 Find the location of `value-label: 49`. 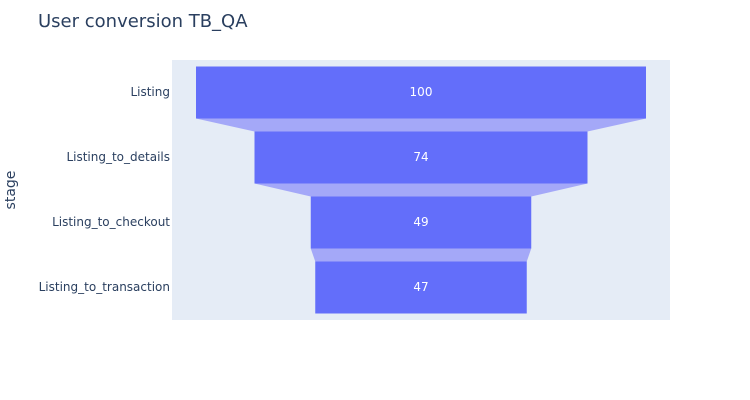

value-label: 49 is located at coordinates (420, 222).